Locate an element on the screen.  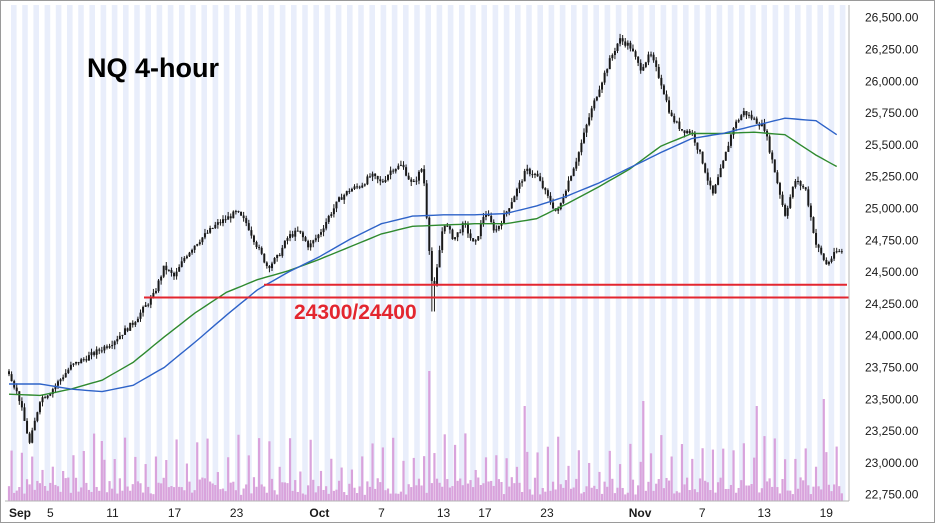
x-tick-label: 17 is located at coordinates (485, 513).